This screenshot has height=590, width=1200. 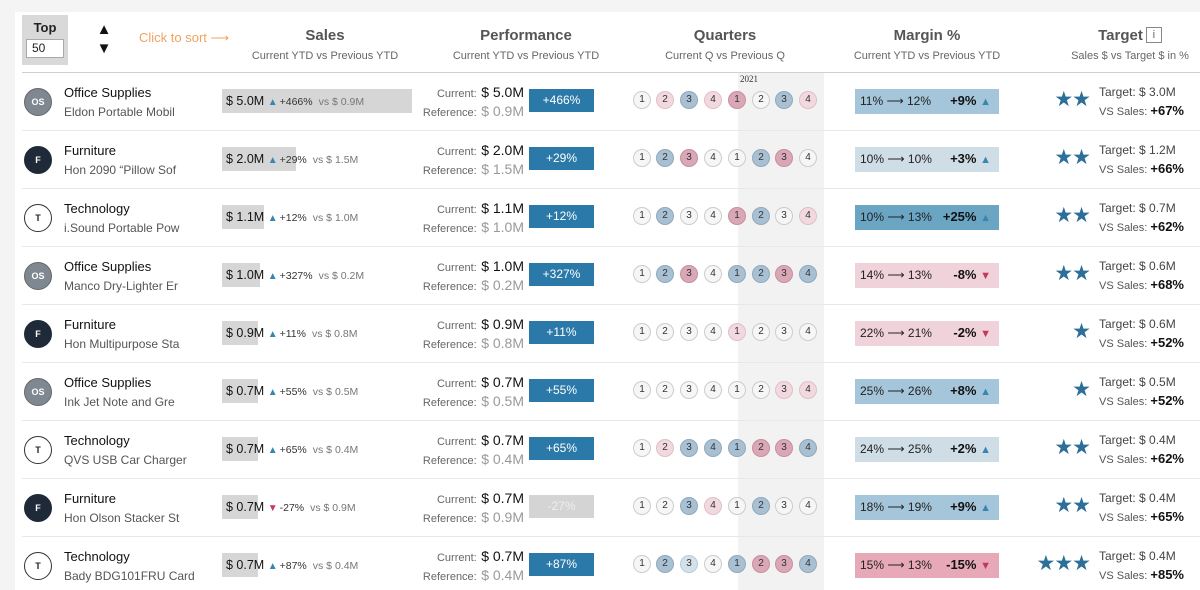 What do you see at coordinates (45, 48) in the screenshot?
I see `top-n-input: 50` at bounding box center [45, 48].